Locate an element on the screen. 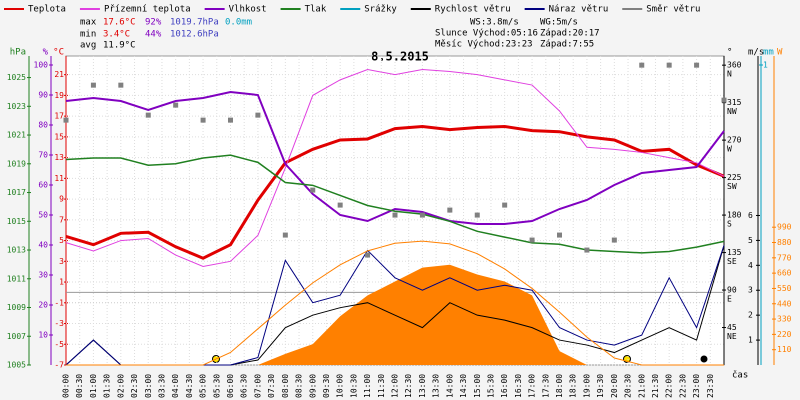 This screenshot has height=400, width=800. axis-label: m/s is located at coordinates (756, 53).